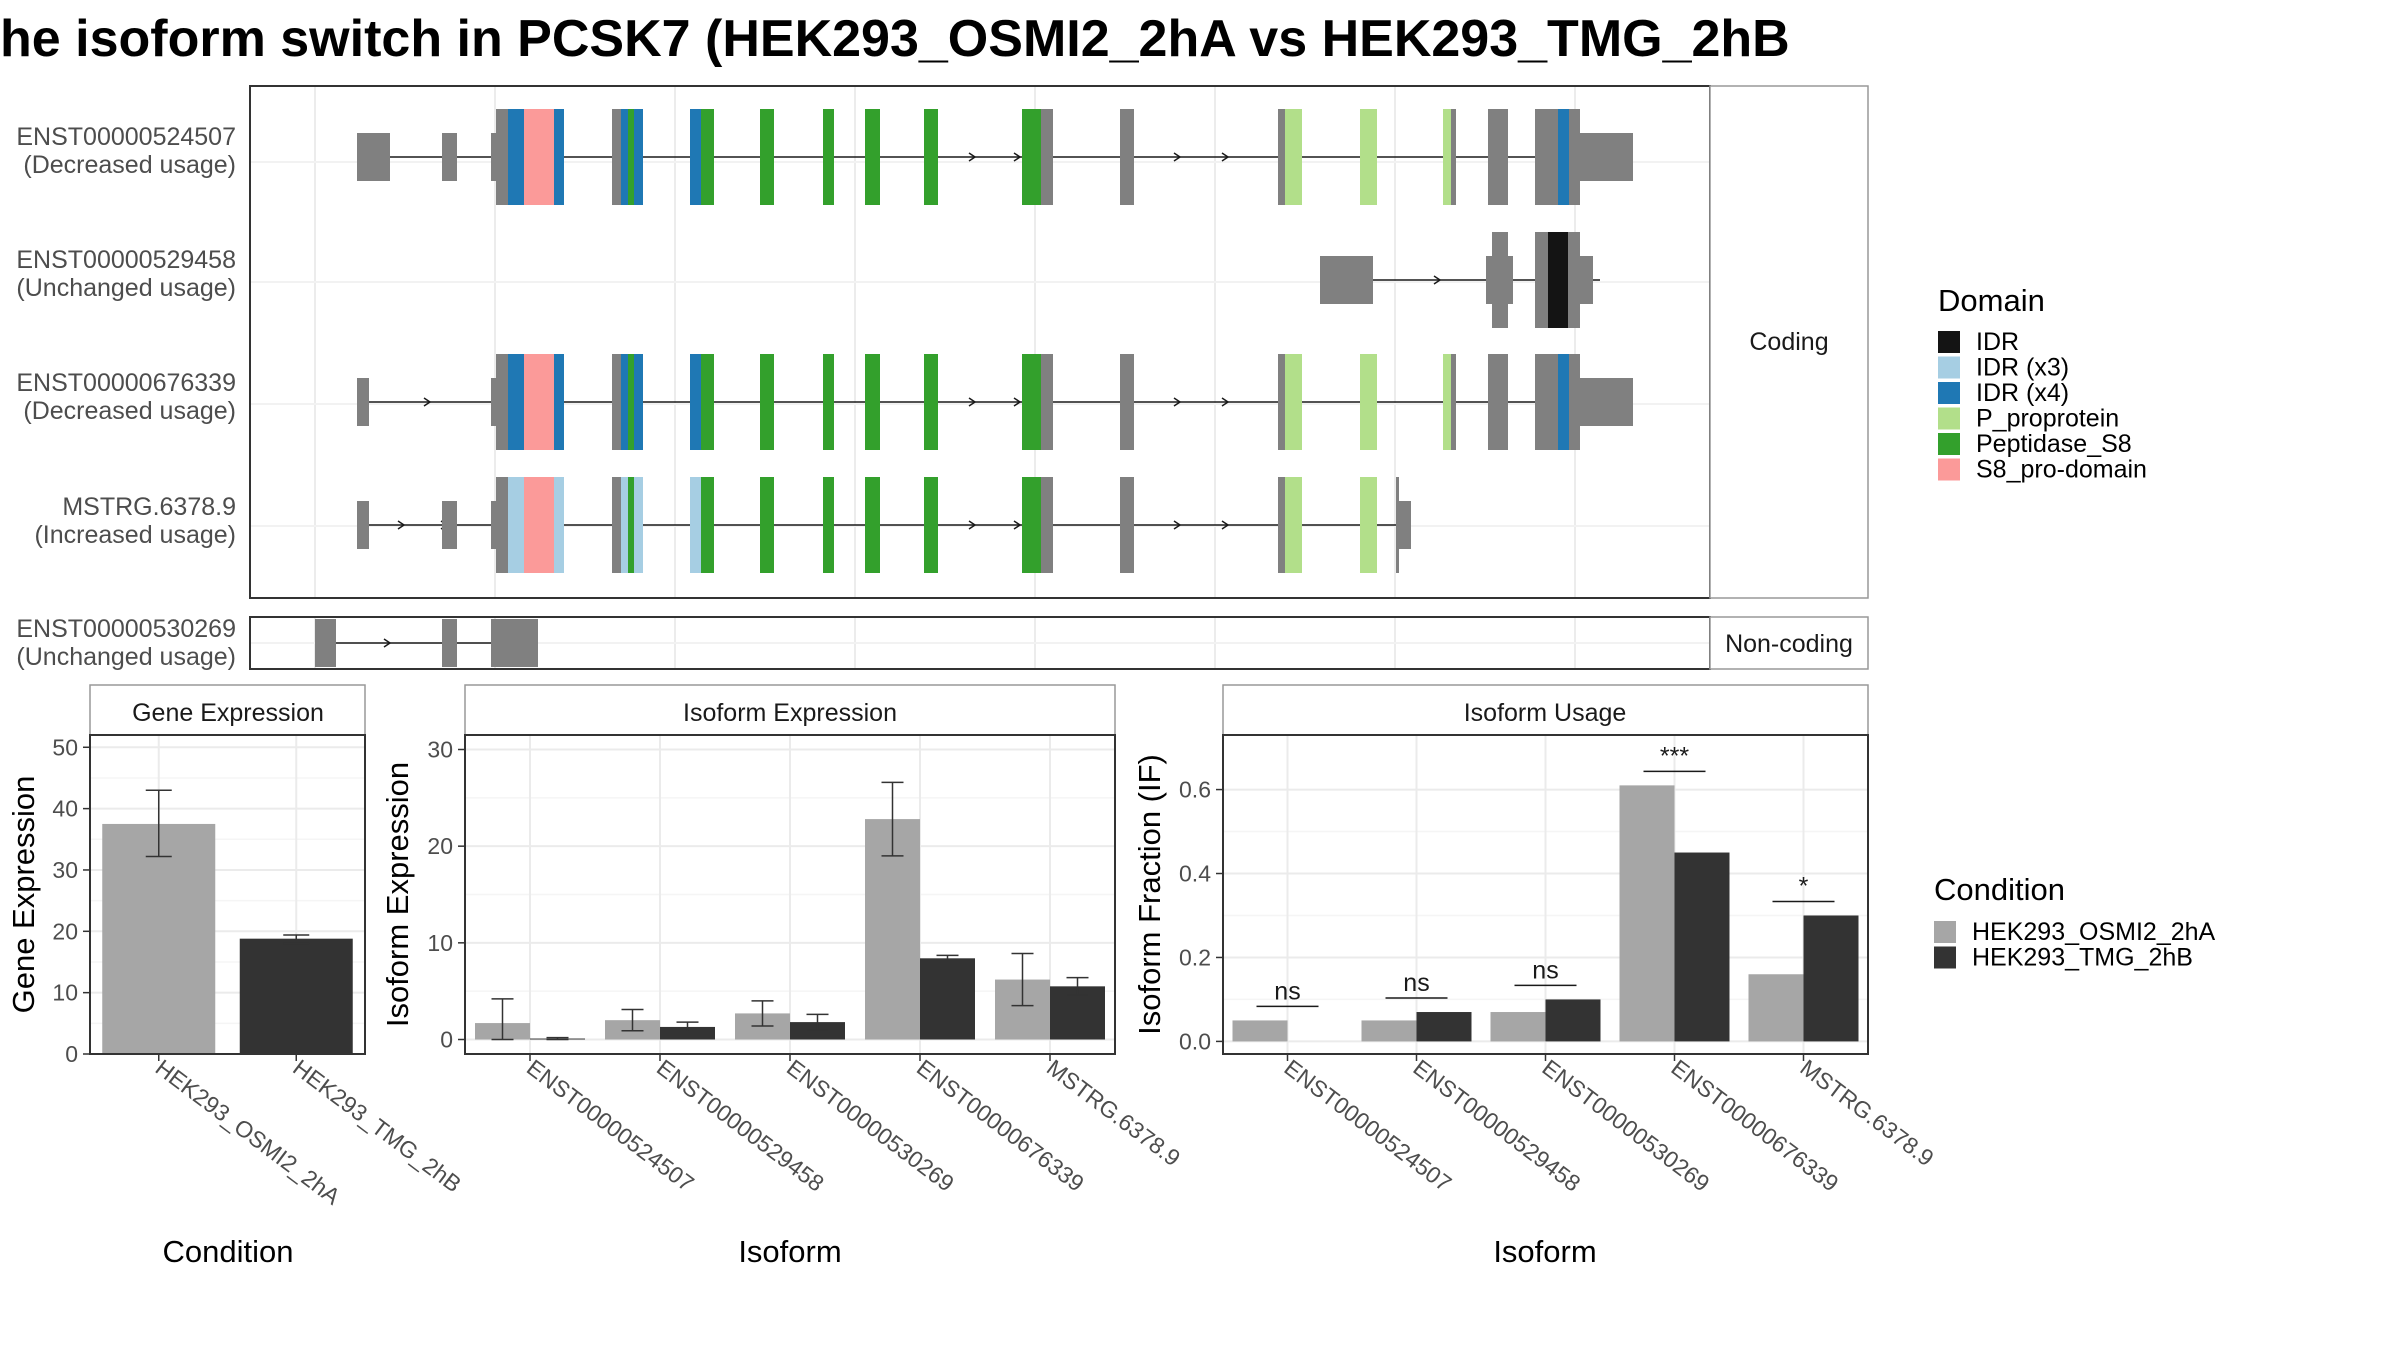 Image resolution: width=2400 pixels, height=1350 pixels. I want to click on coding-strip, so click(1789, 342).